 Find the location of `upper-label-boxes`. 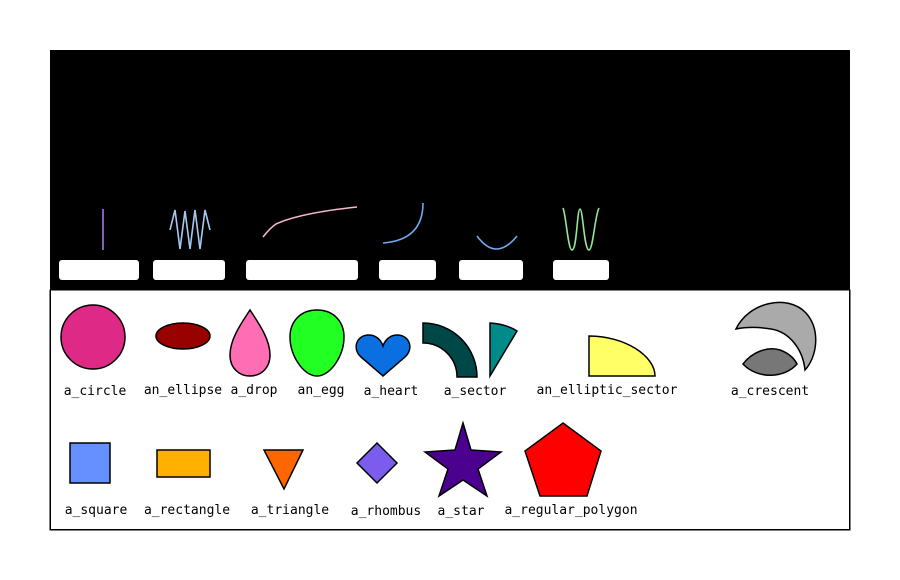

upper-label-boxes is located at coordinates (334, 270).